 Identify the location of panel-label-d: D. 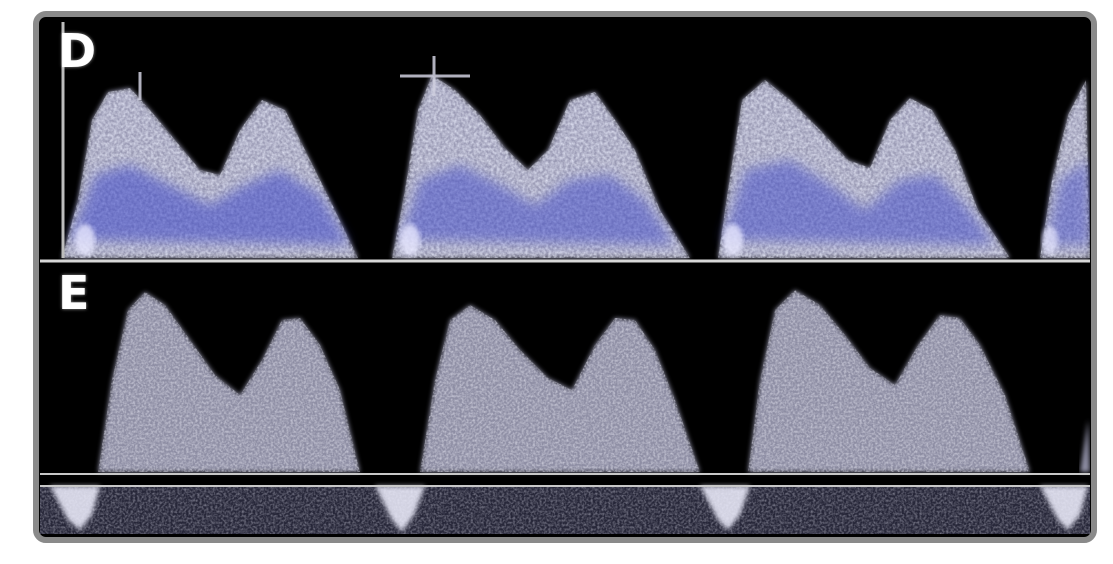
(78, 51).